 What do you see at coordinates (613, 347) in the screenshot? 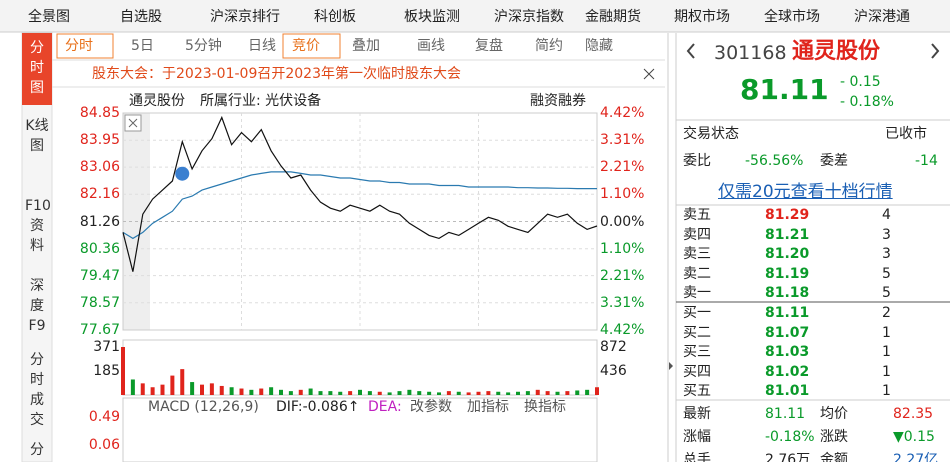
I see `volume-right-tick: 872` at bounding box center [613, 347].